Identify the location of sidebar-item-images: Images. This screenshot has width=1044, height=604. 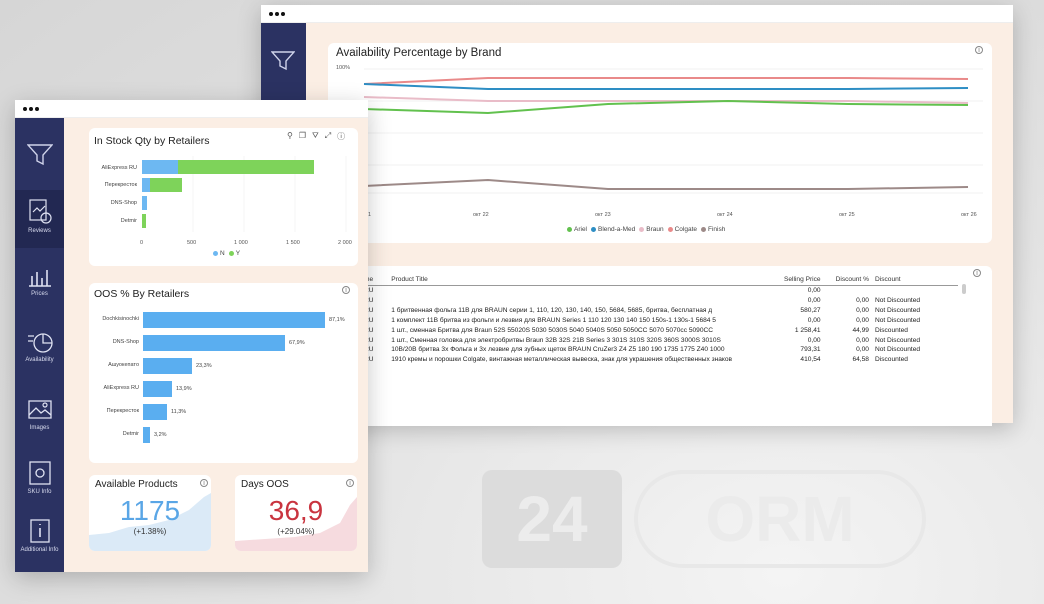
(39, 413).